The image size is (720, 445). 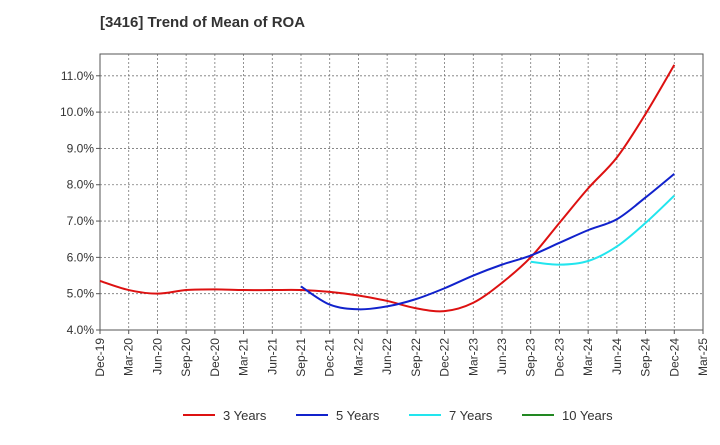 I want to click on legend-label-7-years: 7 Years, so click(x=471, y=415).